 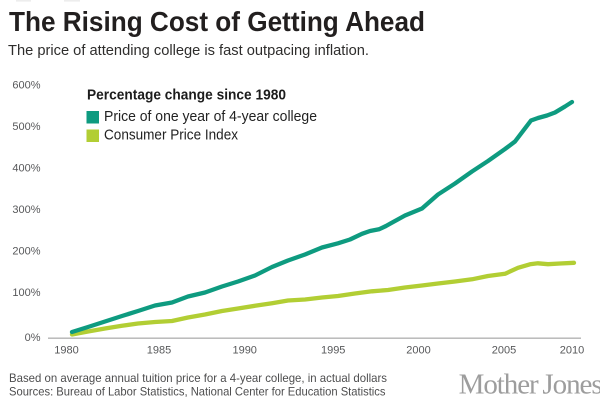 What do you see at coordinates (66, 351) in the screenshot?
I see `svg-text: 1980` at bounding box center [66, 351].